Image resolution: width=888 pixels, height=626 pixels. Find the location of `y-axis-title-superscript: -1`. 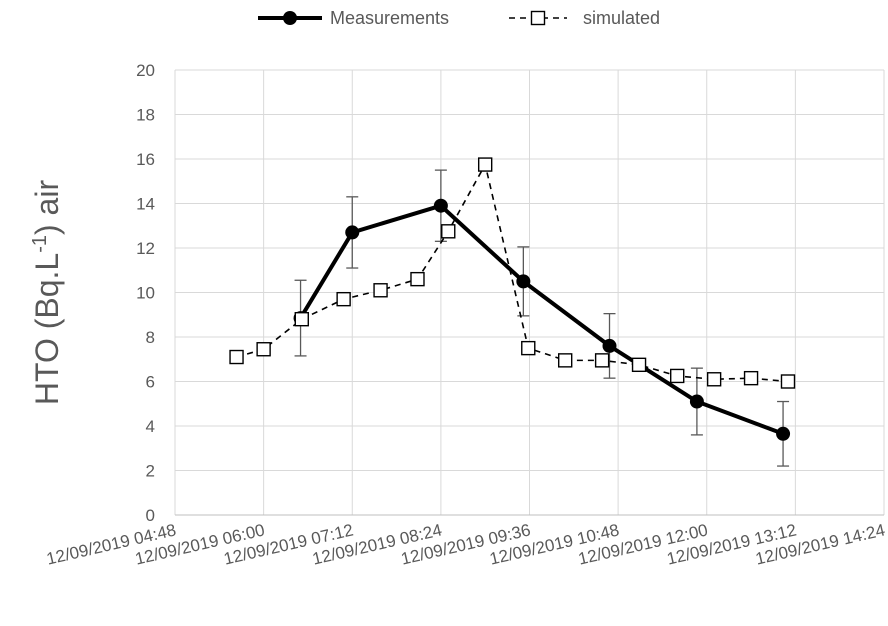

y-axis-title-superscript: -1 is located at coordinates (40, 244).